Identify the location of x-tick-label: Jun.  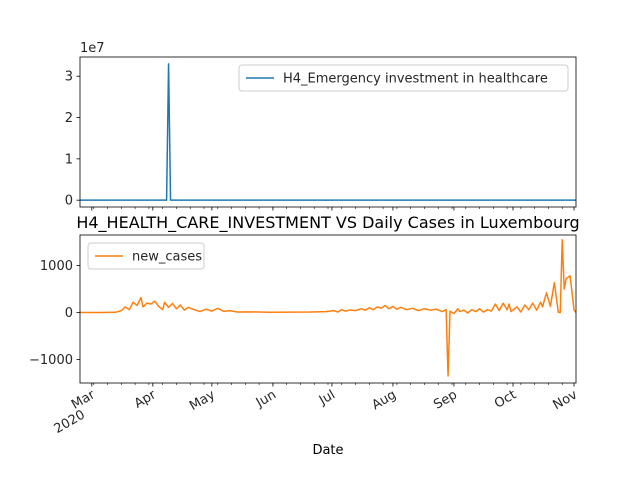
(266, 399).